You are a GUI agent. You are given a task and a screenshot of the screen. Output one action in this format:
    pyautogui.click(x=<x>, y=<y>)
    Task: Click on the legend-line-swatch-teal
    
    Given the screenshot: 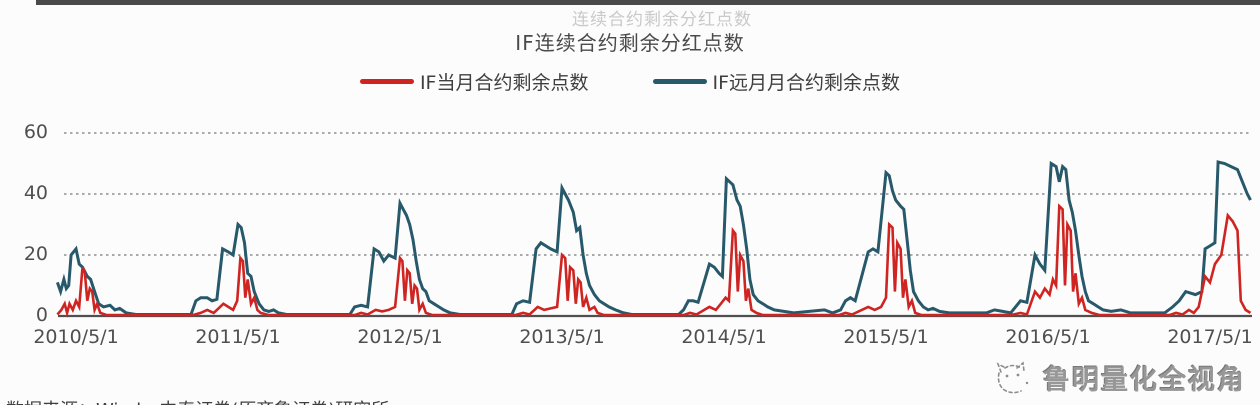 What is the action you would take?
    pyautogui.click(x=679, y=81)
    